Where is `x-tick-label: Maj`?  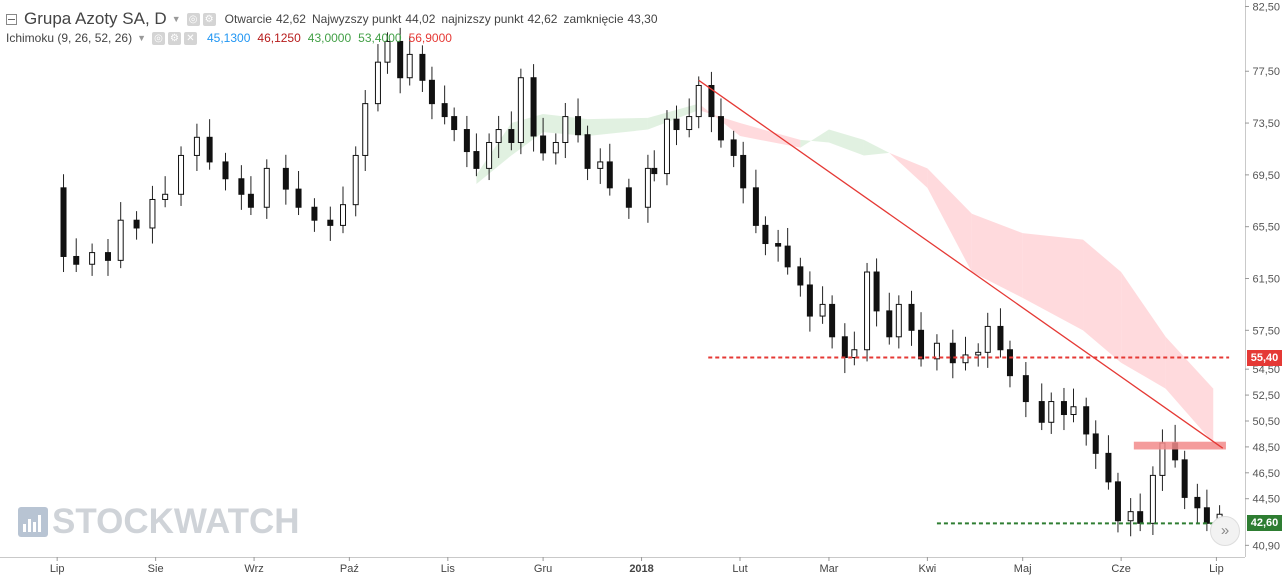 x-tick-label: Maj is located at coordinates (1023, 569).